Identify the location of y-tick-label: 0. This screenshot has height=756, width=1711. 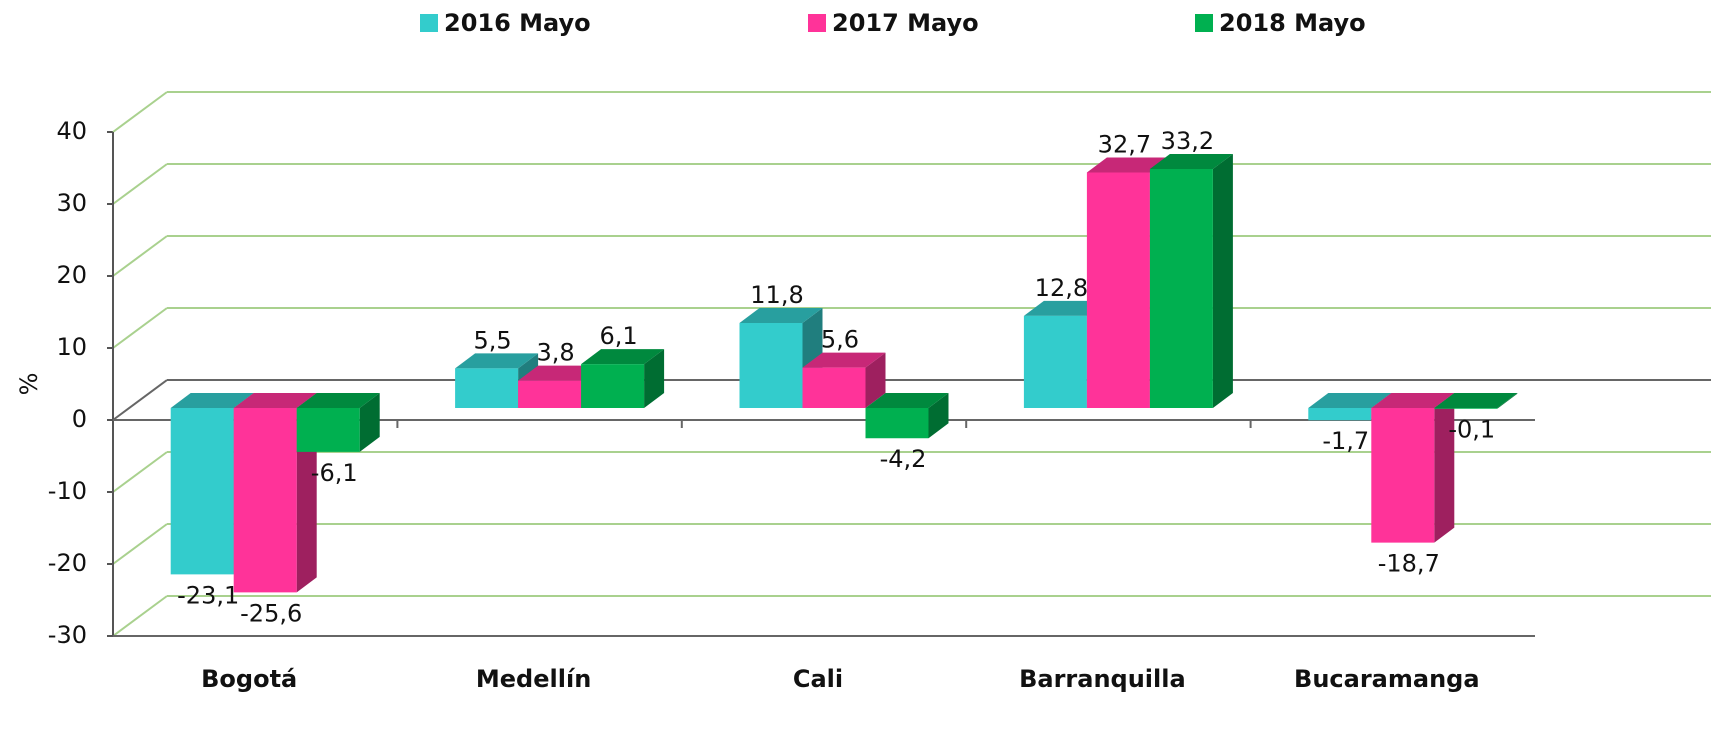
(79, 419).